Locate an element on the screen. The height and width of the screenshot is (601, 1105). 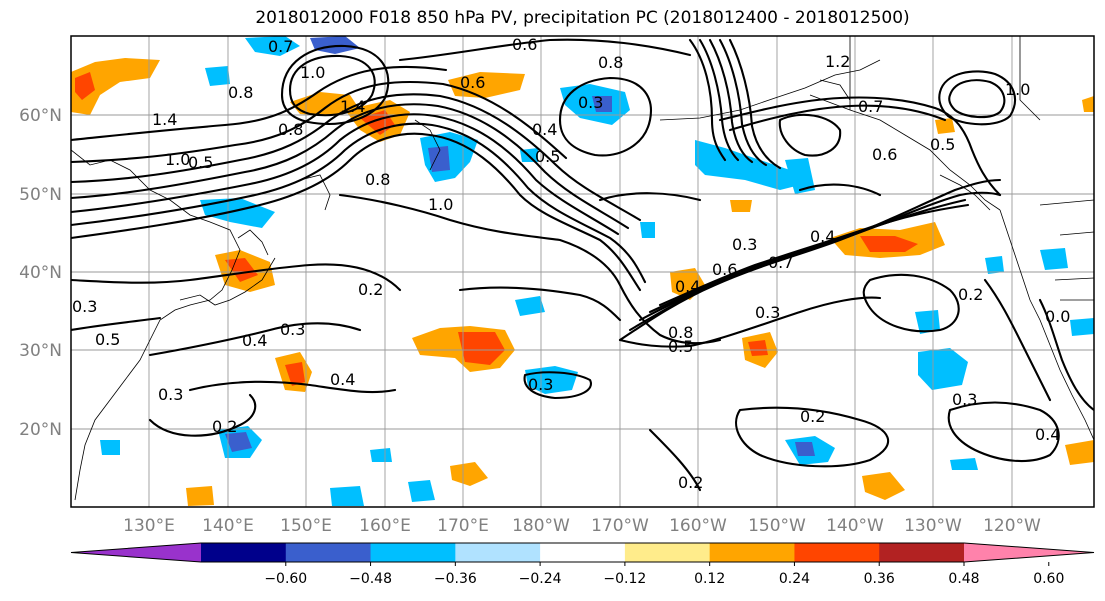
latitude-label: 60°N is located at coordinates (40, 116).